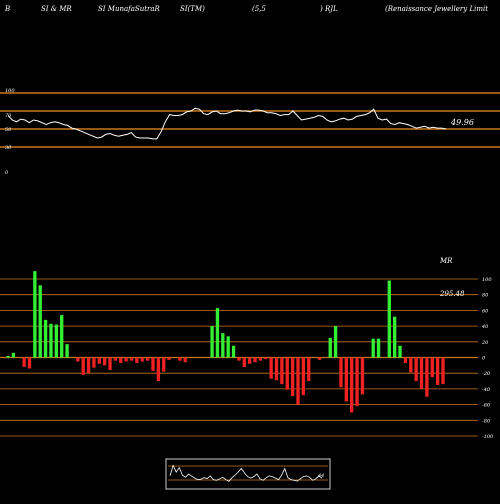  What do you see at coordinates (129, 9) in the screenshot?
I see `header-item-2: SI MunafaSutraR` at bounding box center [129, 9].